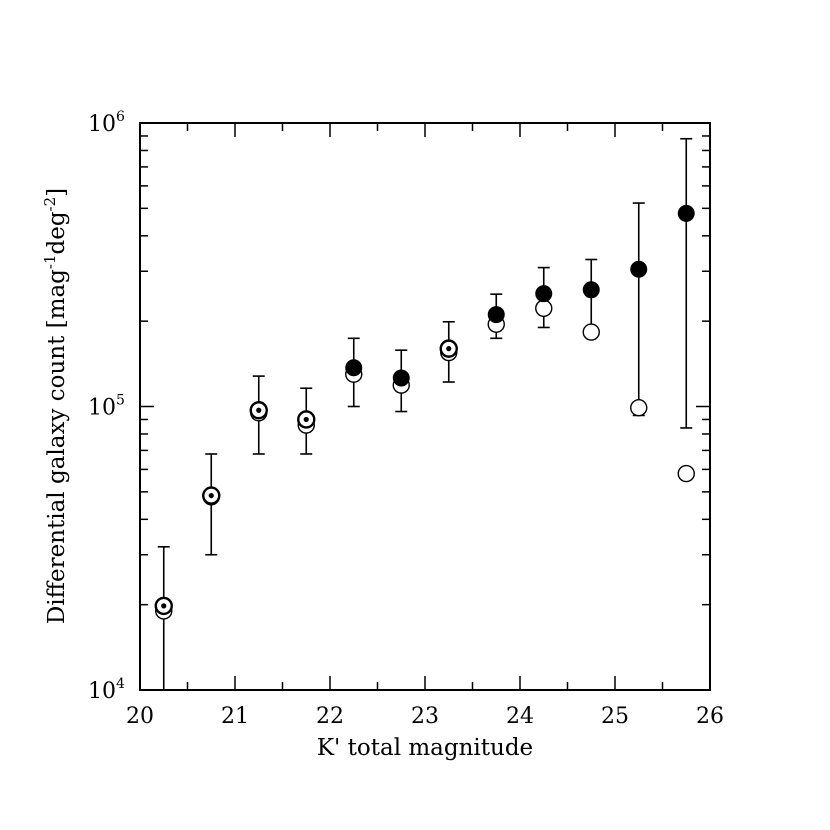 Image resolution: width=830 pixels, height=830 pixels. What do you see at coordinates (50, 261) in the screenshot?
I see `y-axis-title-exp1: -1` at bounding box center [50, 261].